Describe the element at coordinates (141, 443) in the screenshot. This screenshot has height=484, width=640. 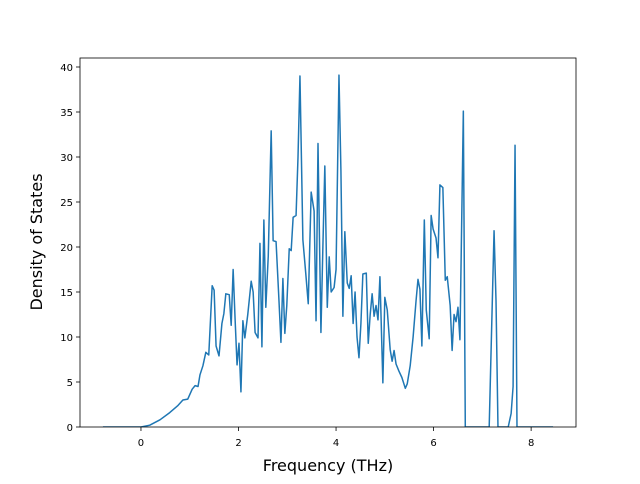
I see `x-tick-label: 0` at that location.